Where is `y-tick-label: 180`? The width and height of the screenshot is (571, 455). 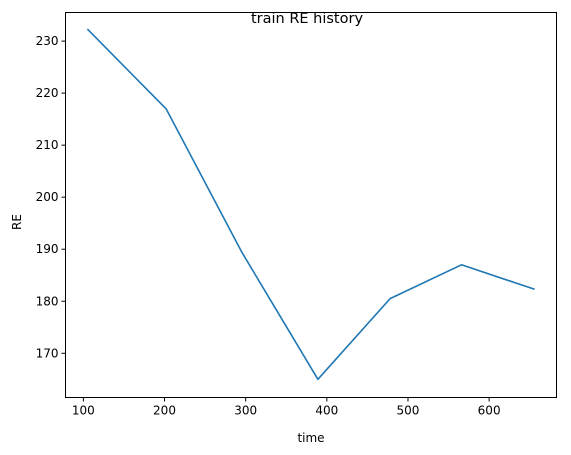
y-tick-label: 180 is located at coordinates (47, 301).